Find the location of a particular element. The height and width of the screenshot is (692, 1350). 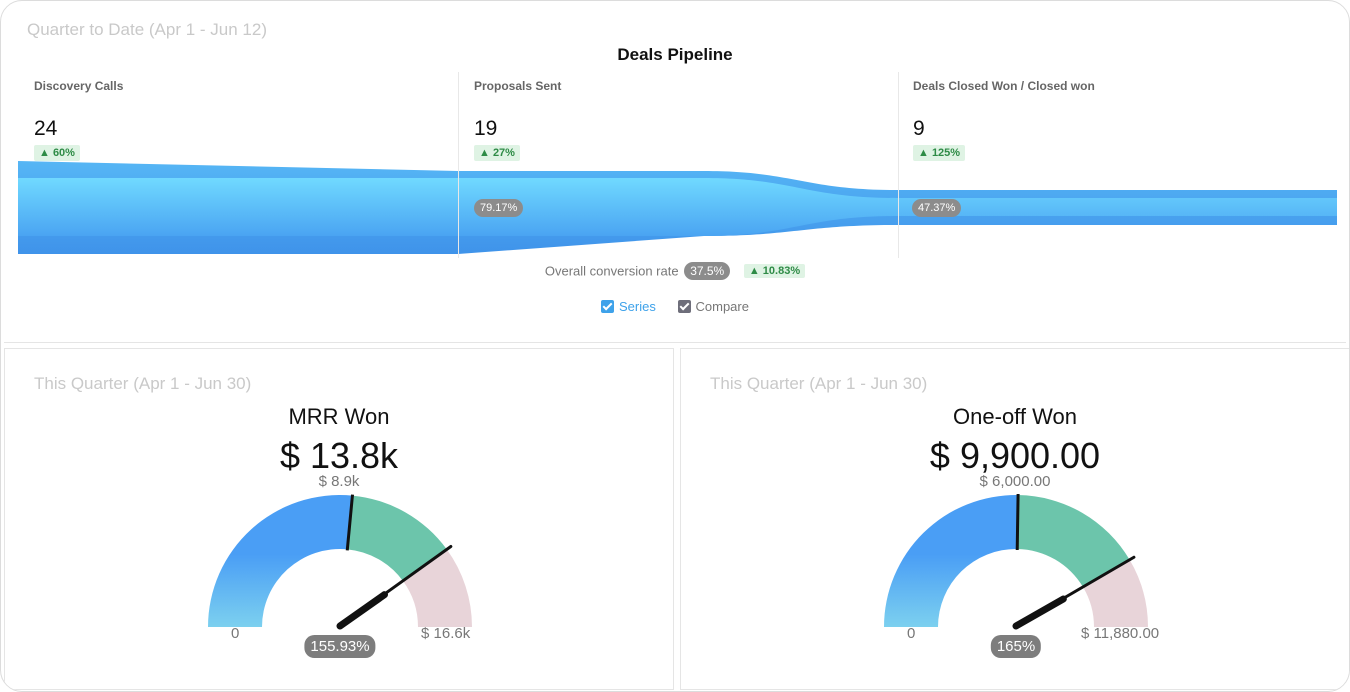

pipeline-period-subtitle: Quarter to Date (Apr 1 - Jun 12) is located at coordinates (147, 29).